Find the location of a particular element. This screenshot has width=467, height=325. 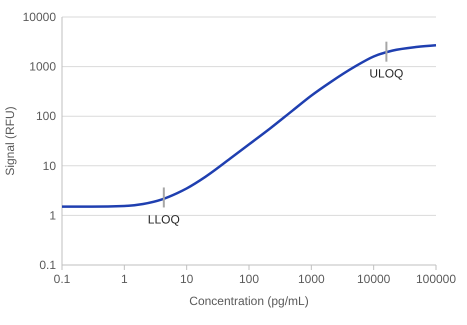

annotation: LLOQ is located at coordinates (164, 219).